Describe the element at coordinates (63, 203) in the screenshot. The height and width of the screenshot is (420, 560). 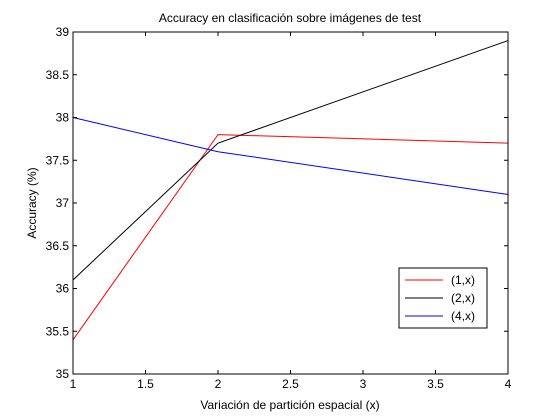
I see `y-tick-label: 37` at that location.